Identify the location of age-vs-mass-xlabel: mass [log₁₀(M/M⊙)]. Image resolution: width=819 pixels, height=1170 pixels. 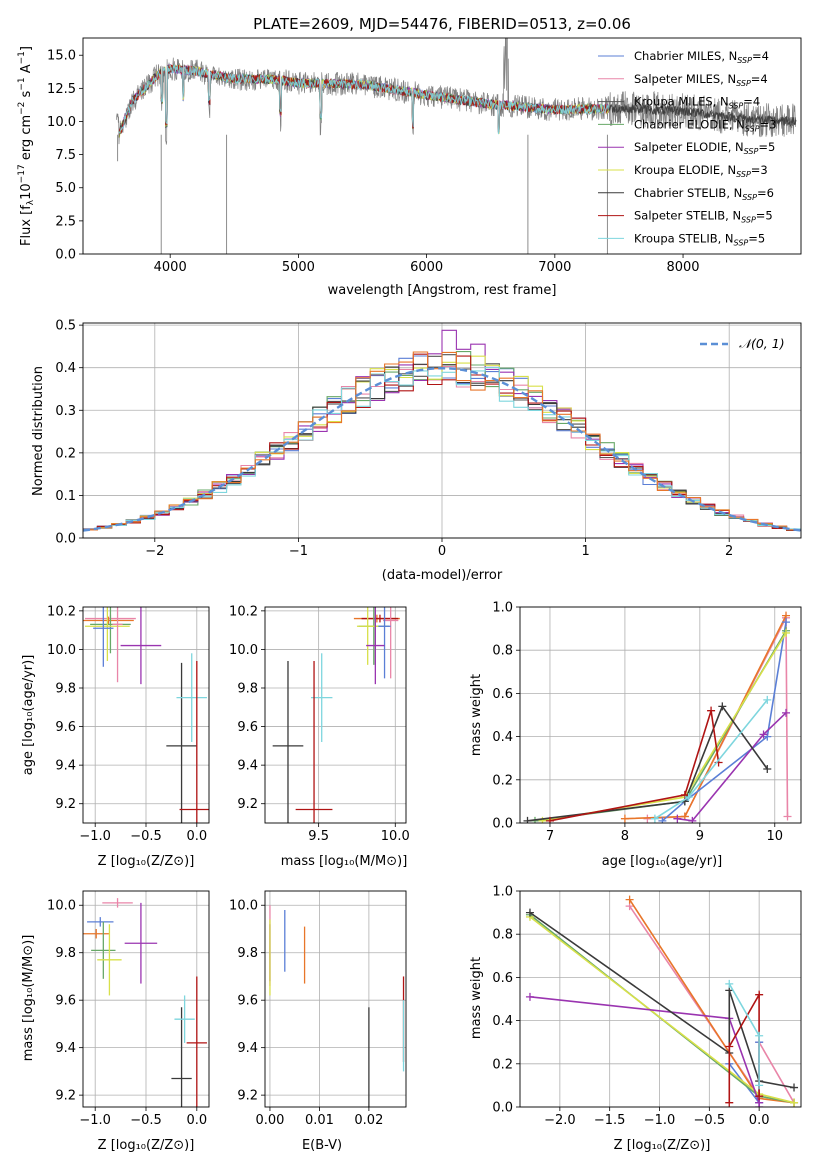
(344, 861).